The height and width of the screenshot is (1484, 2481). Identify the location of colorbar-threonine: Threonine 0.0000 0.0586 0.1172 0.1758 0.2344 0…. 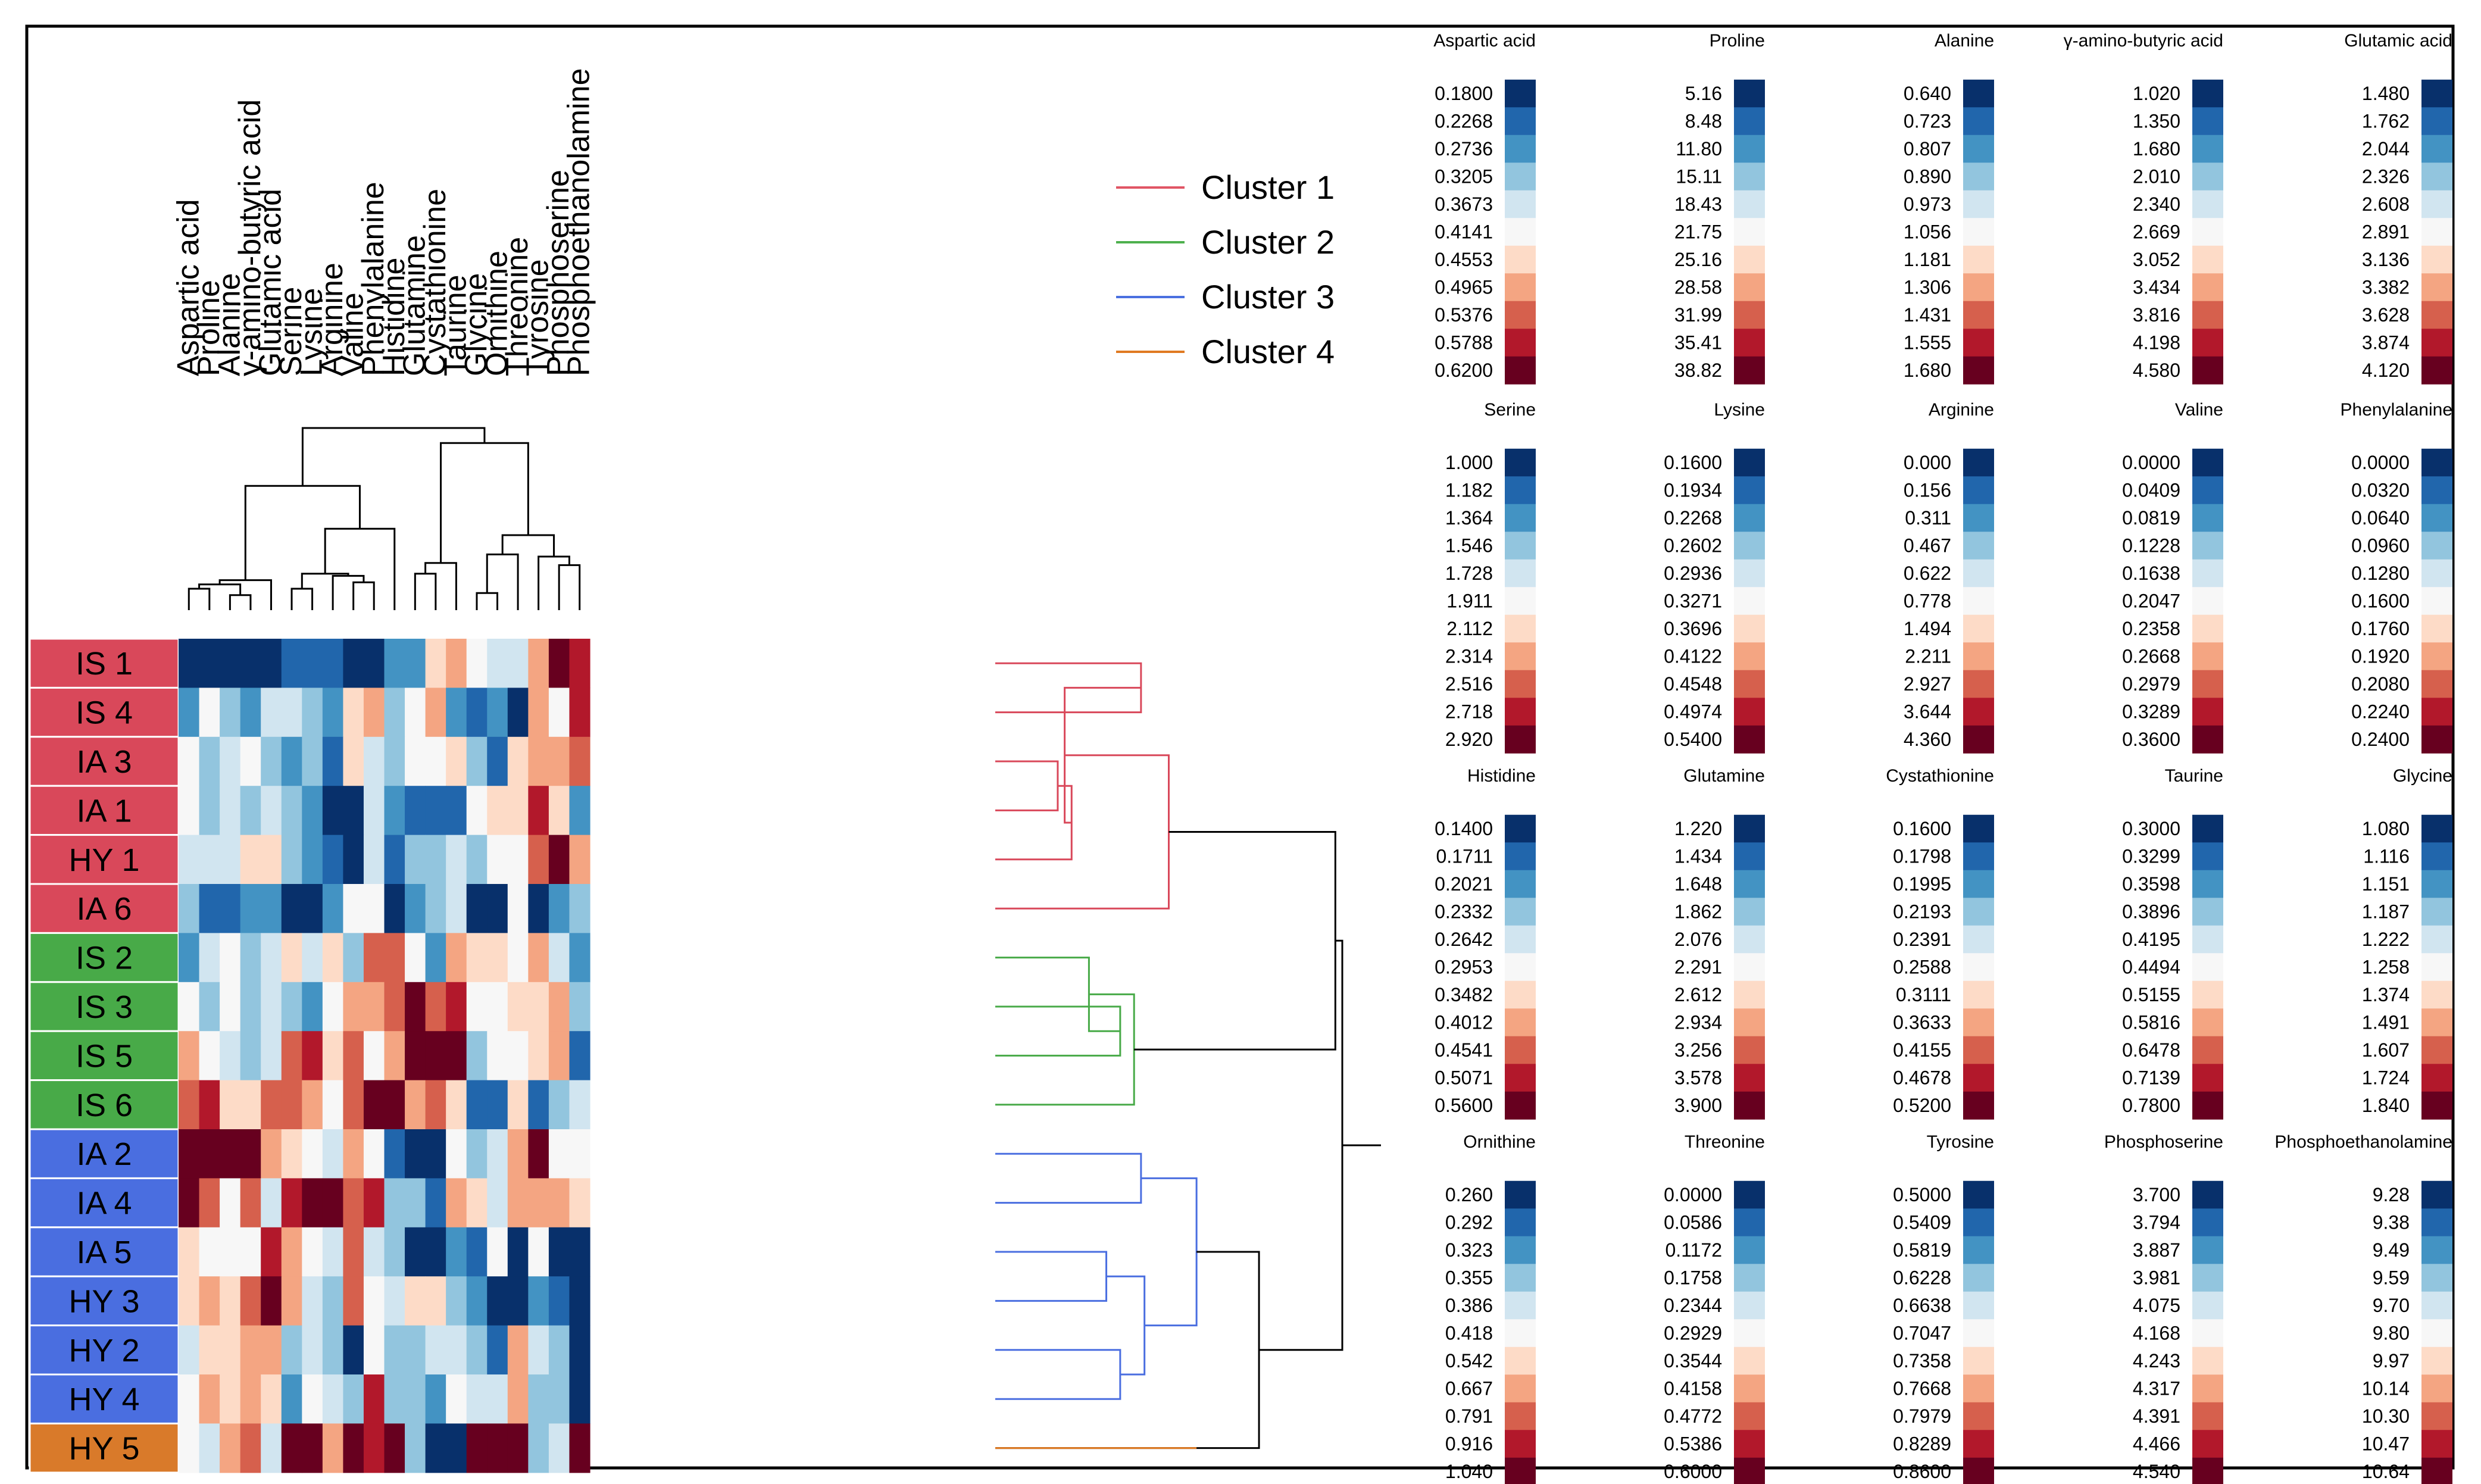
(1714, 1308).